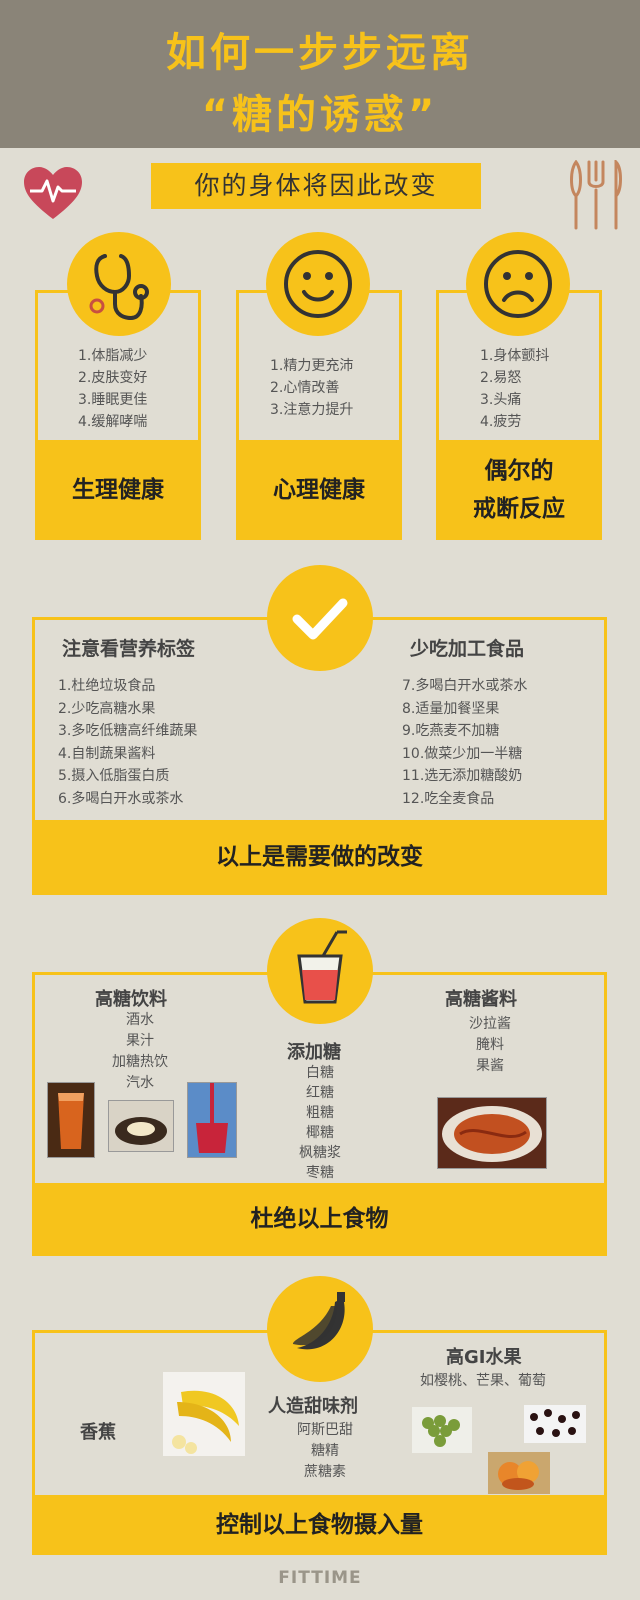 The image size is (640, 1600). What do you see at coordinates (519, 471) in the screenshot?
I see `withdrawal-label-line1: 偶尔的` at bounding box center [519, 471].